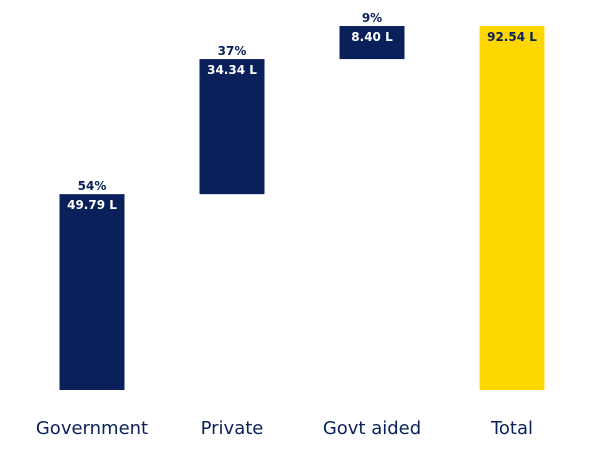 This screenshot has height=451, width=589. I want to click on category-label: Govt aided, so click(372, 428).